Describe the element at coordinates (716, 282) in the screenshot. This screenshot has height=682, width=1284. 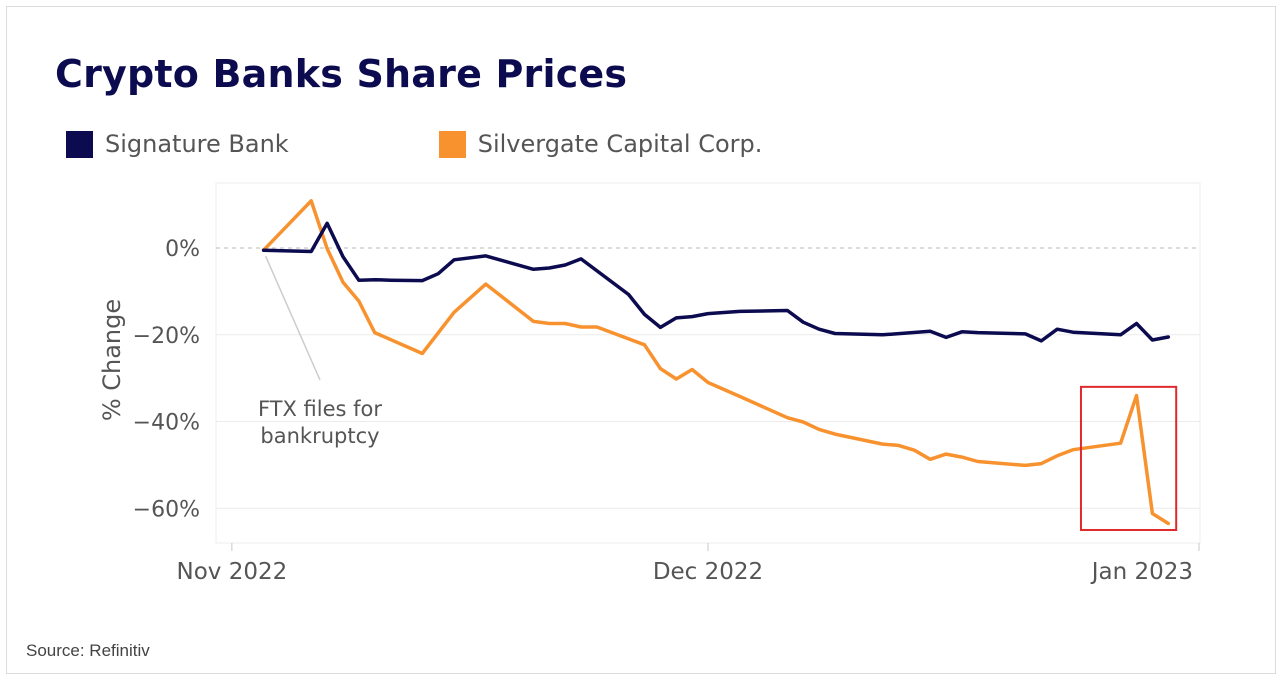
I see `series-line-signature-bank` at that location.